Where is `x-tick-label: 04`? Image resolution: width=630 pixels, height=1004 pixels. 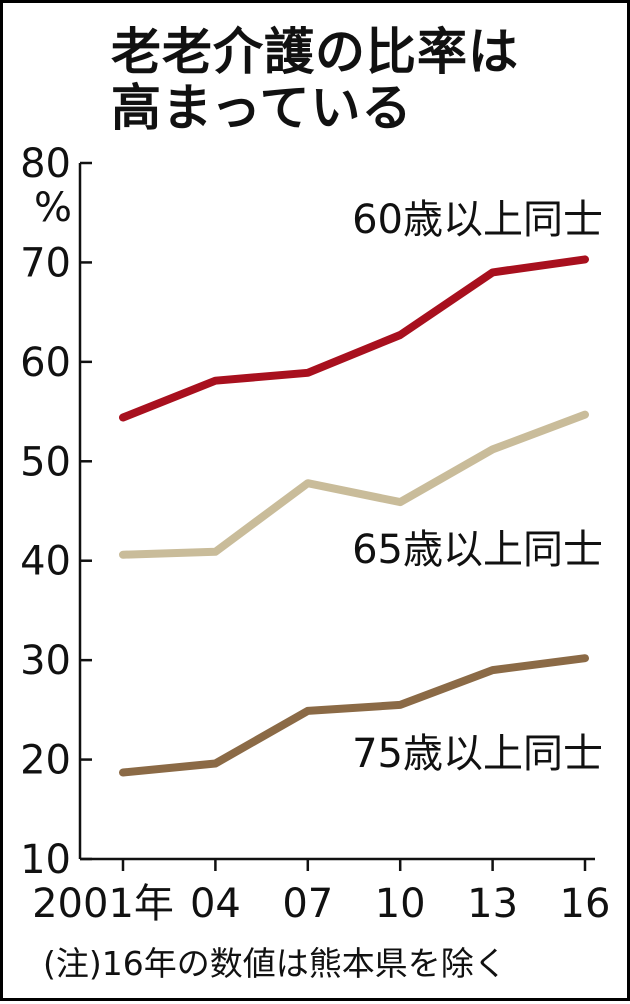 x-tick-label: 04 is located at coordinates (215, 904).